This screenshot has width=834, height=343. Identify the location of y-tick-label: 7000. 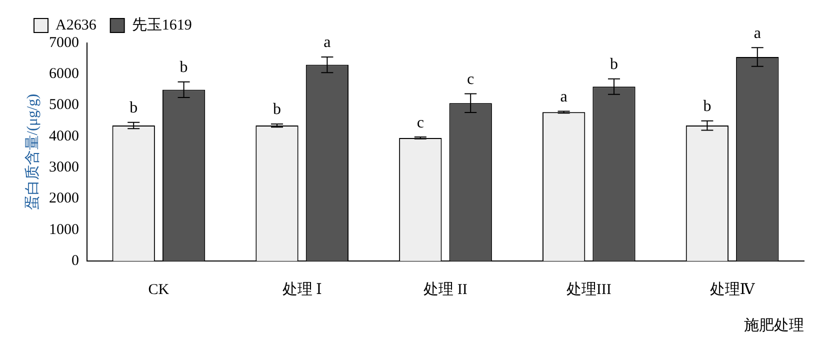
(64, 42).